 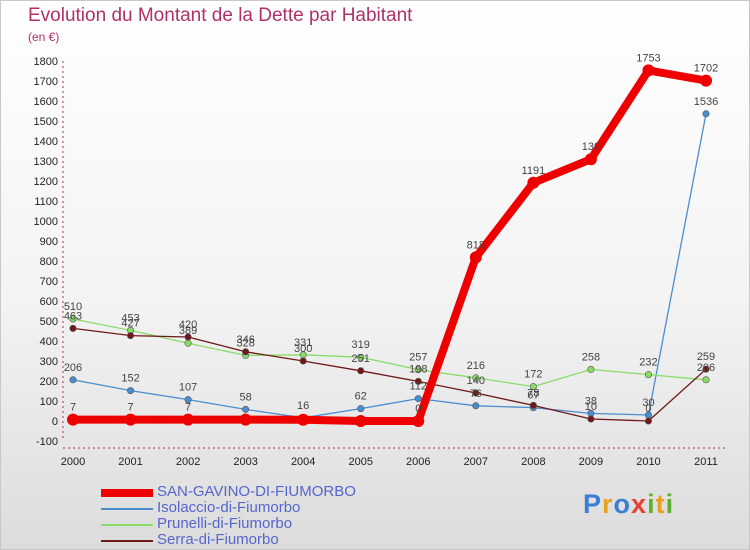 I want to click on y-tick-label: 1000, so click(x=46, y=222).